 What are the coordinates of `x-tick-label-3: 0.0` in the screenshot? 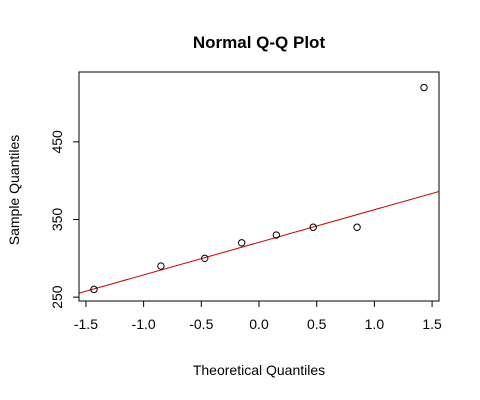 It's located at (259, 324).